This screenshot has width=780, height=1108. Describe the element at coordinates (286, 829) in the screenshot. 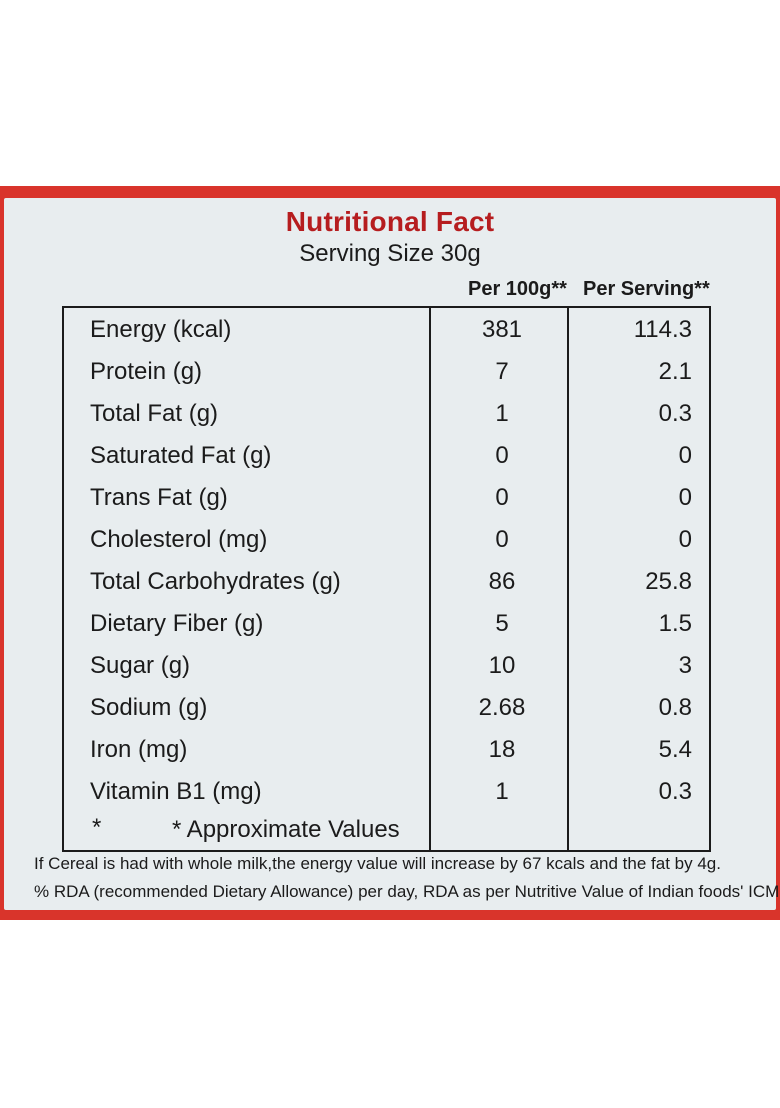

I see `approximate-text: * Approximate Values` at that location.